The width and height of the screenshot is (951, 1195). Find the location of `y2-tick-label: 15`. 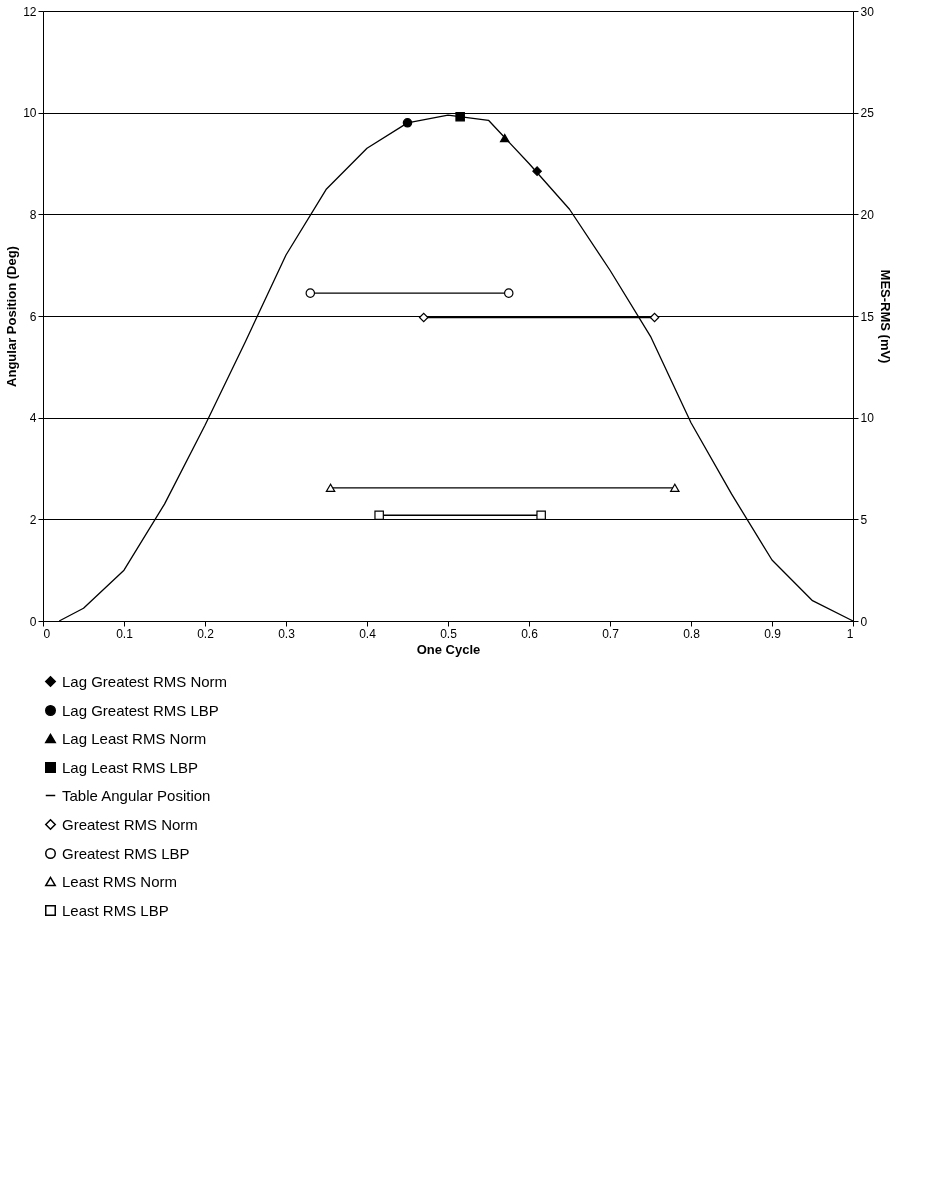

y2-tick-label: 15 is located at coordinates (867, 316).